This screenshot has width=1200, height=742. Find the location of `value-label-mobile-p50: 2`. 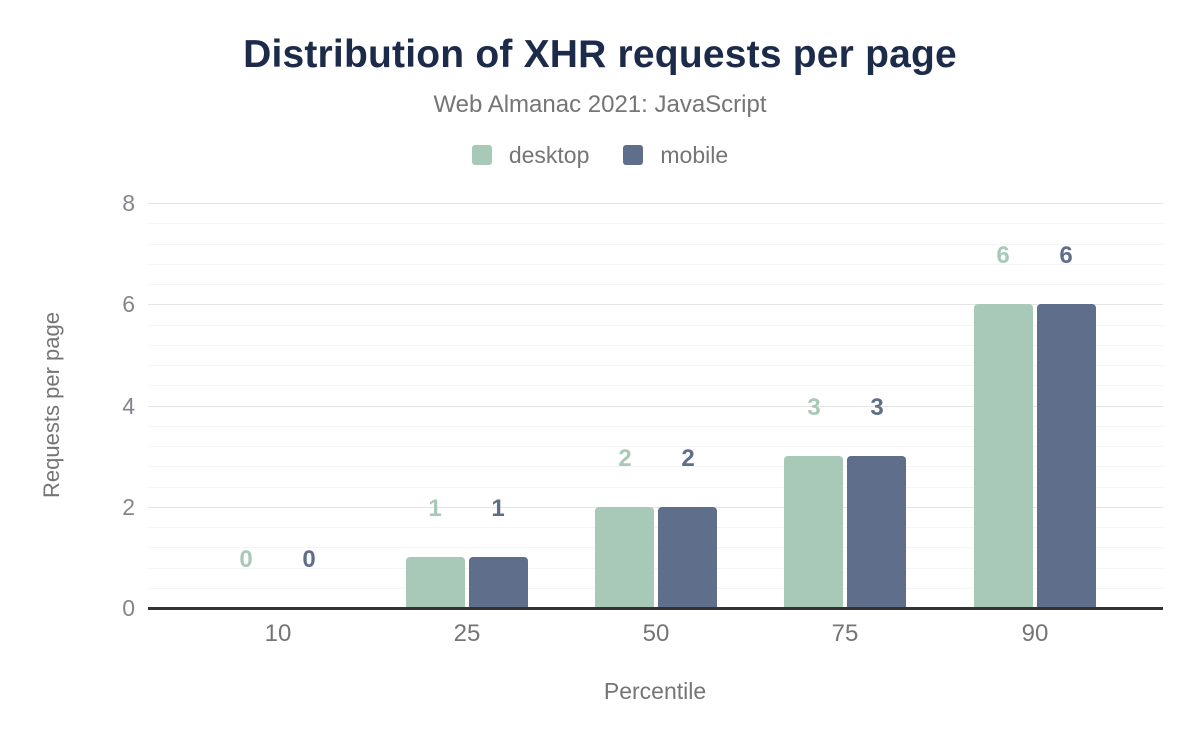

value-label-mobile-p50: 2 is located at coordinates (688, 458).